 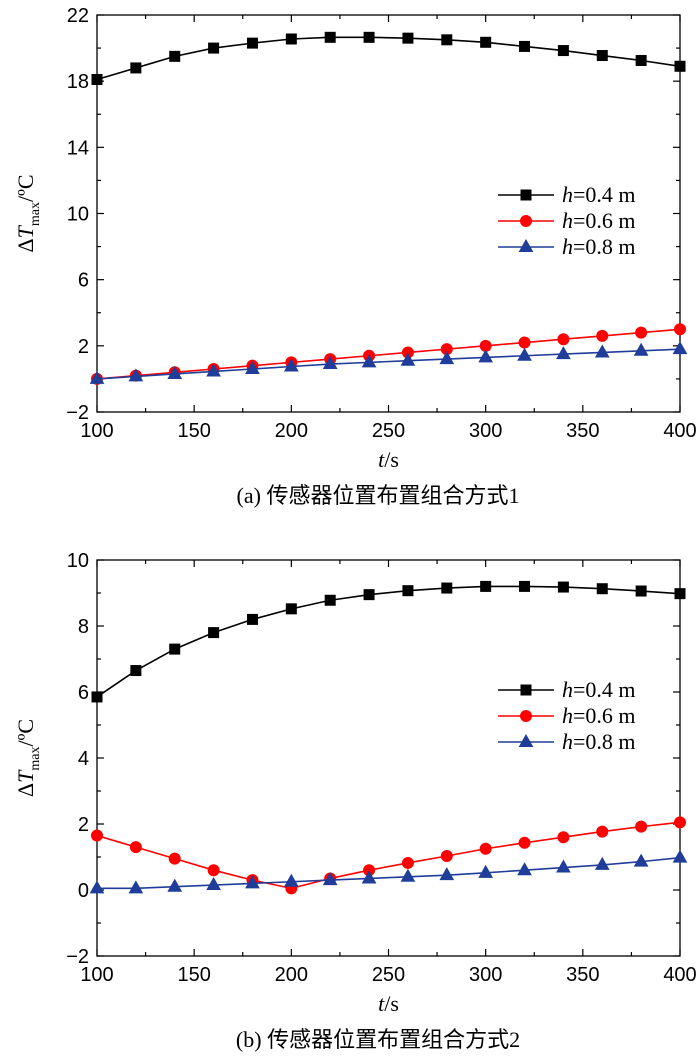 What do you see at coordinates (604, 689) in the screenshot?
I see `legend-value: =0.4 m` at bounding box center [604, 689].